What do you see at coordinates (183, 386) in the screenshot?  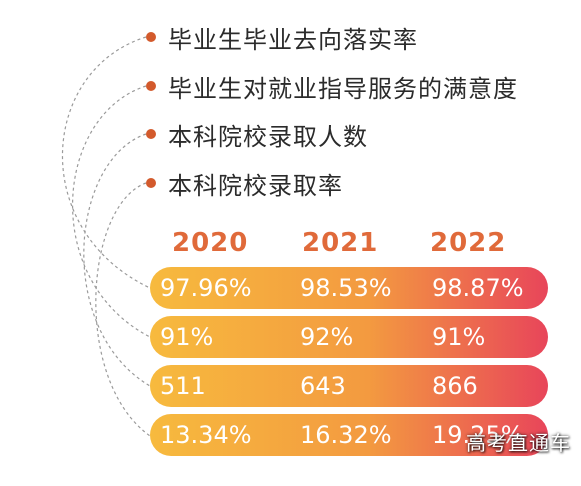 I see `cell-2020: 511` at bounding box center [183, 386].